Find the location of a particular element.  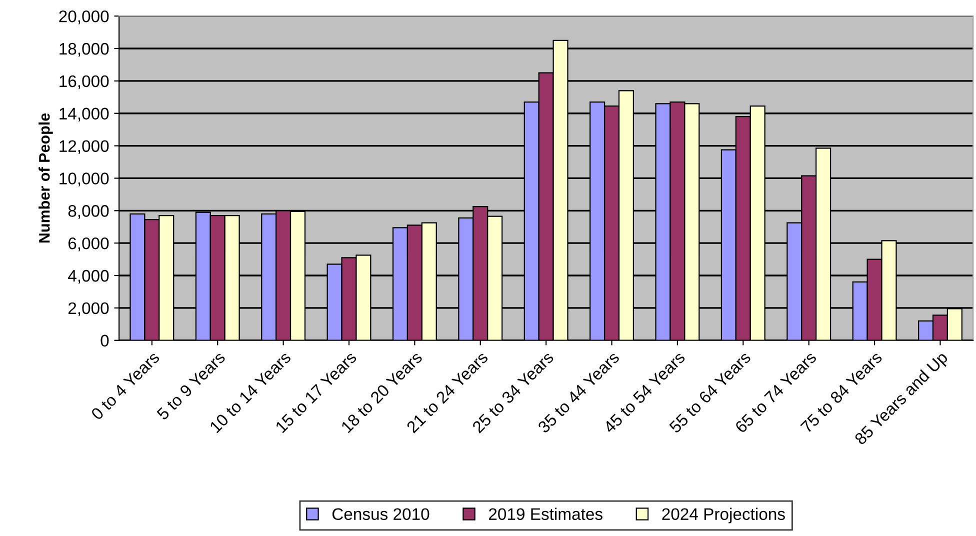

y-tick-label: 10,000 is located at coordinates (84, 179).